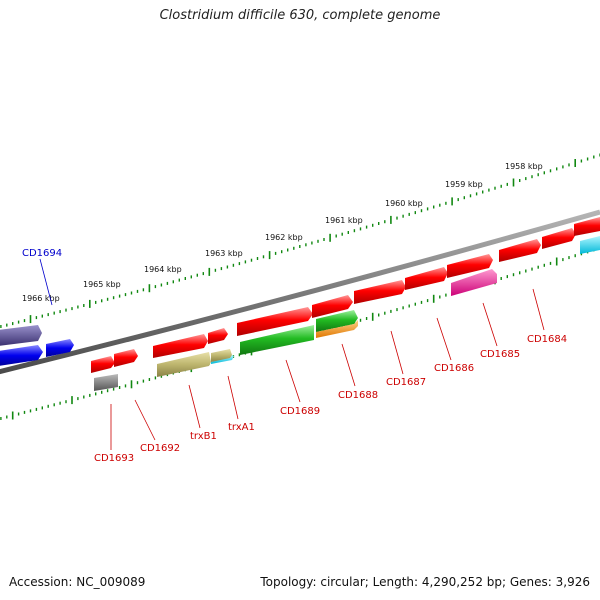 The image size is (600, 600). Describe the element at coordinates (277, 340) in the screenshot. I see `gene-feature-cd1689-green` at that location.